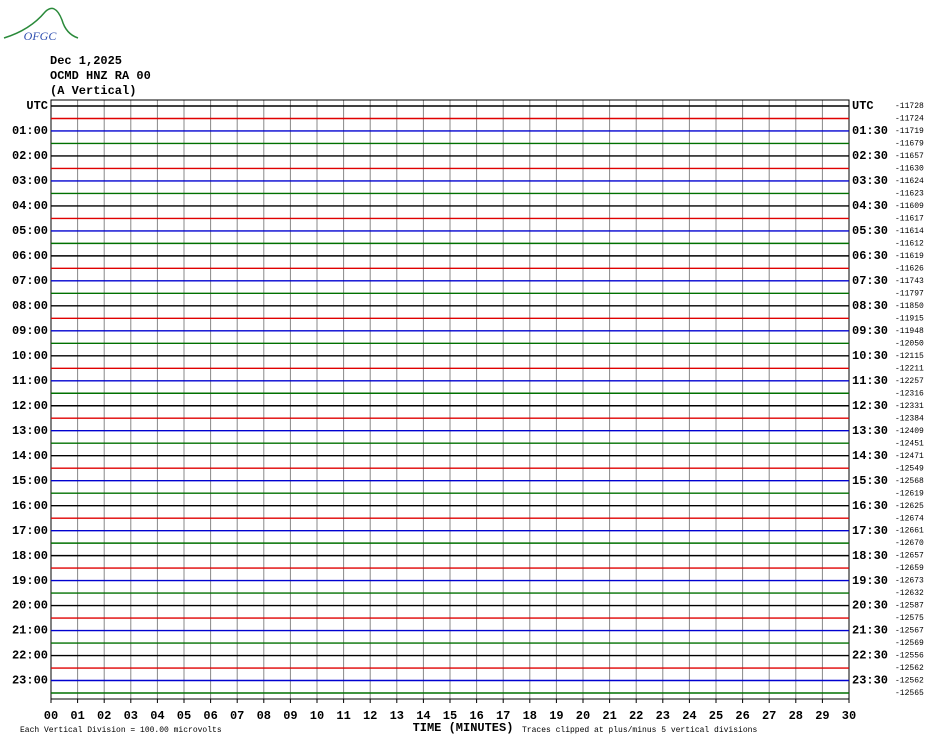 Image resolution: width=930 pixels, height=744 pixels. I want to click on x-tick-label: 03, so click(131, 716).